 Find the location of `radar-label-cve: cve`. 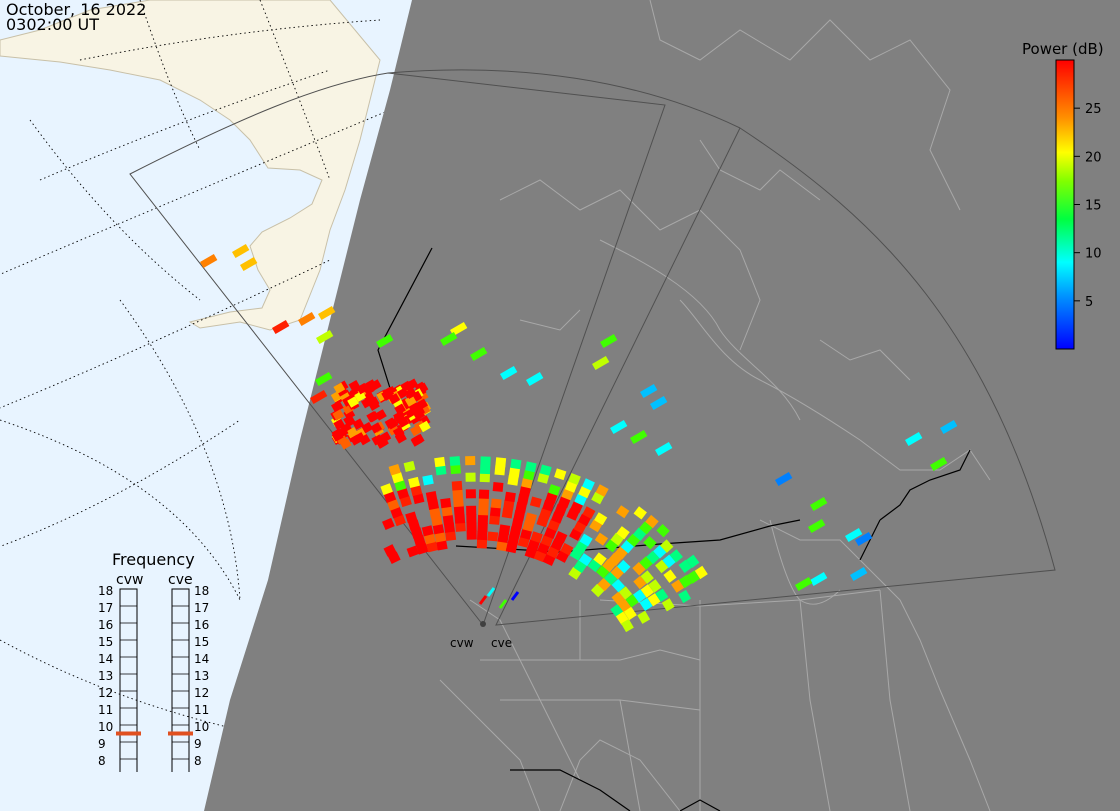

radar-label-cve: cve is located at coordinates (501, 643).